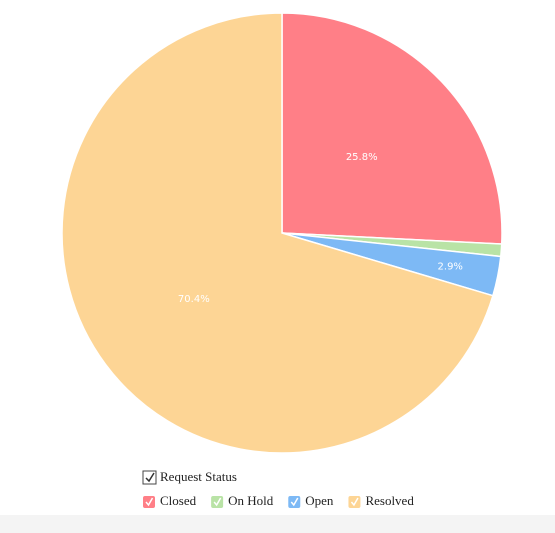 The width and height of the screenshot is (555, 533). What do you see at coordinates (178, 500) in the screenshot?
I see `legend-label: Closed` at bounding box center [178, 500].